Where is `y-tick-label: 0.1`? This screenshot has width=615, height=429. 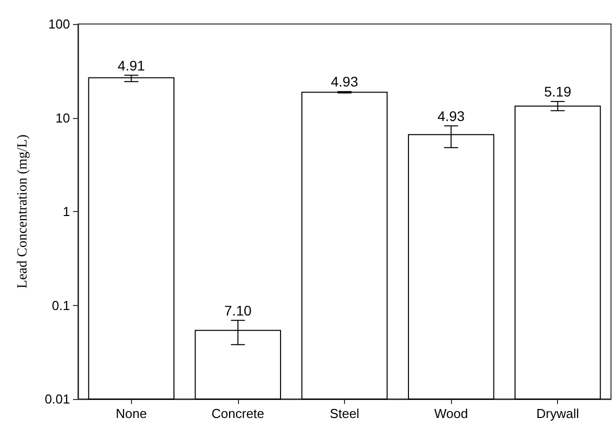 y-tick-label: 0.1 is located at coordinates (61, 305).